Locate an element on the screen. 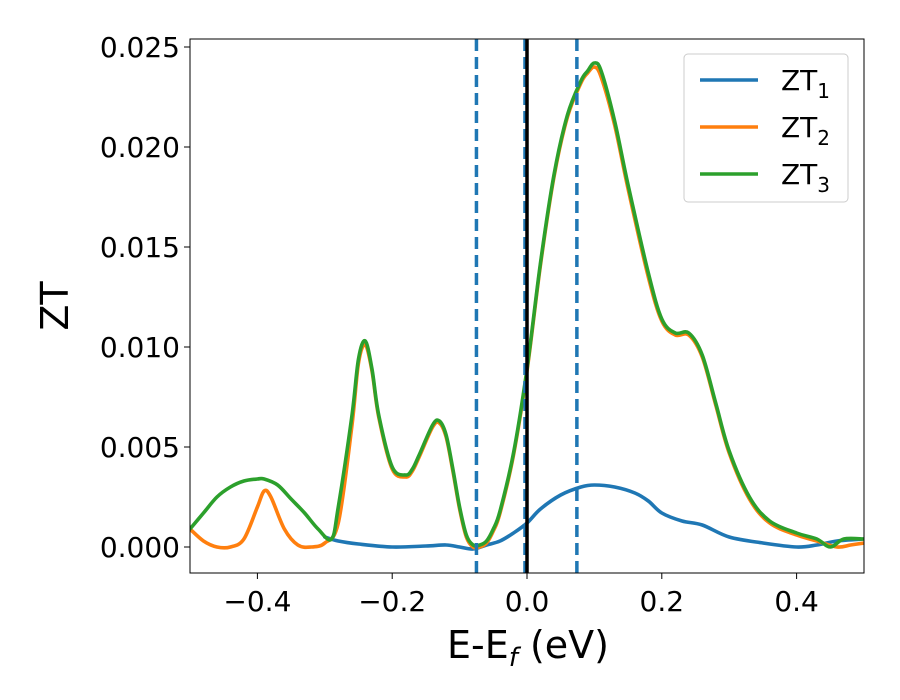 The image size is (900, 700). x-tick-label: 0.2 is located at coordinates (662, 601).